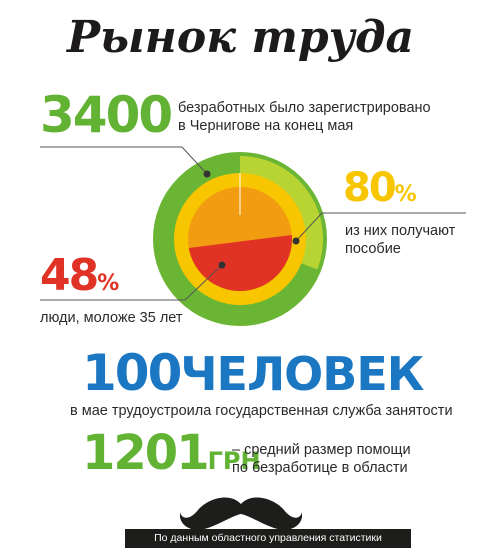  I want to click on leader-line-unemployed, so click(124, 160).